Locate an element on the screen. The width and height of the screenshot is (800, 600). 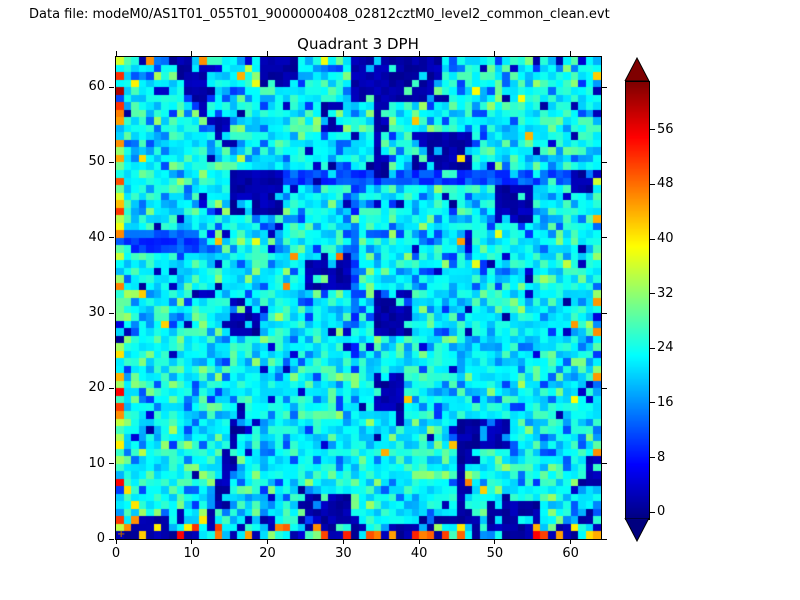
colorbar-tick-label: 0 is located at coordinates (661, 512).